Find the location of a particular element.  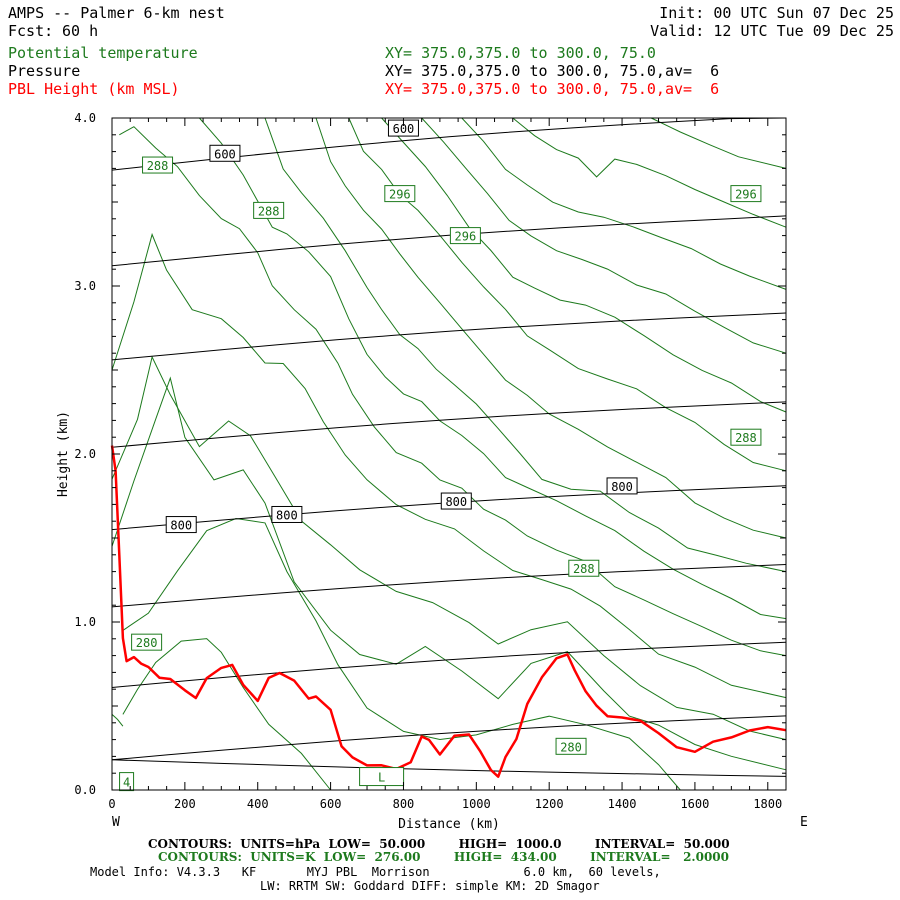

box-label-1: 4 is located at coordinates (127, 782).